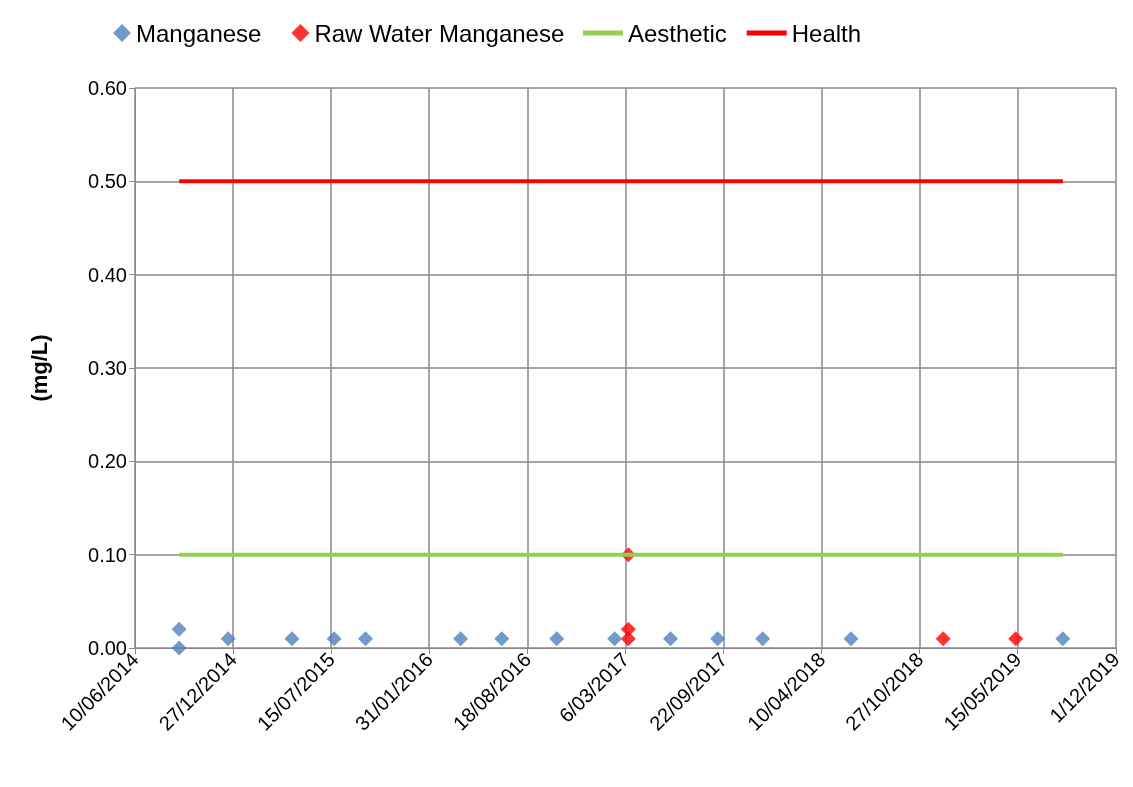  Describe the element at coordinates (199, 33) in the screenshot. I see `legend-label: Manganese` at that location.